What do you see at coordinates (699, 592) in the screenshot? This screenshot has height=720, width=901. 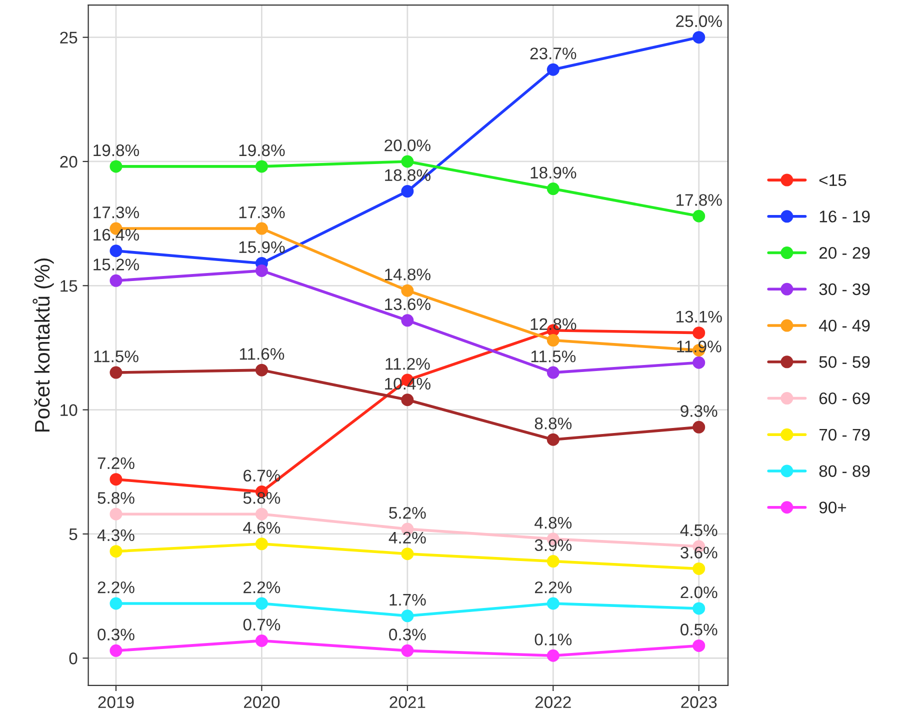 I see `data-label: 2.0%` at bounding box center [699, 592].